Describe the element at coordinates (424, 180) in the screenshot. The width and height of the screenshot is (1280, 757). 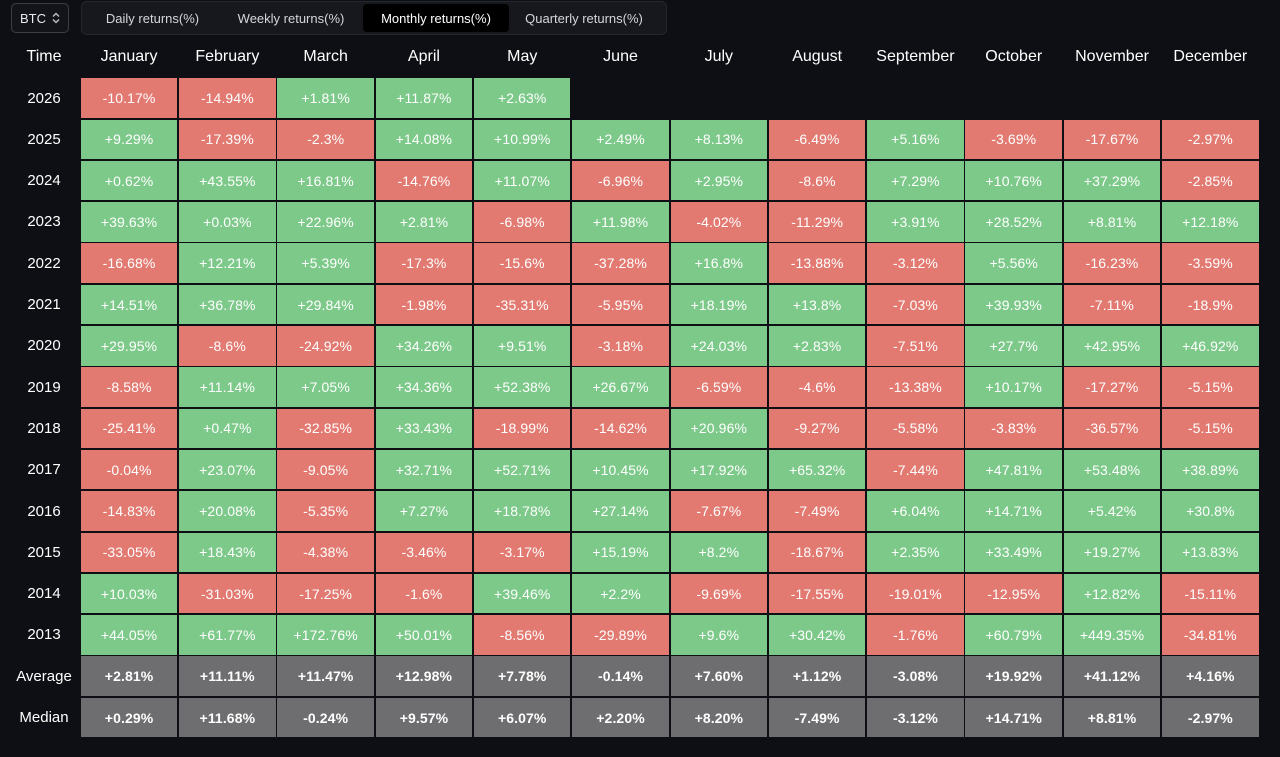
I see `return-cell: -14.76%` at that location.